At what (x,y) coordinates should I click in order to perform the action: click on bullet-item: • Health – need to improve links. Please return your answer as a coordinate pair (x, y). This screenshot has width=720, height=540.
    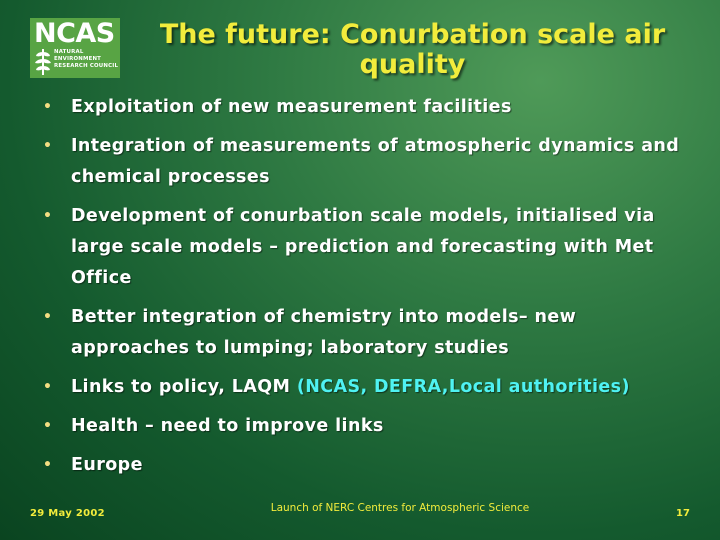
    Looking at the image, I should click on (370, 426).